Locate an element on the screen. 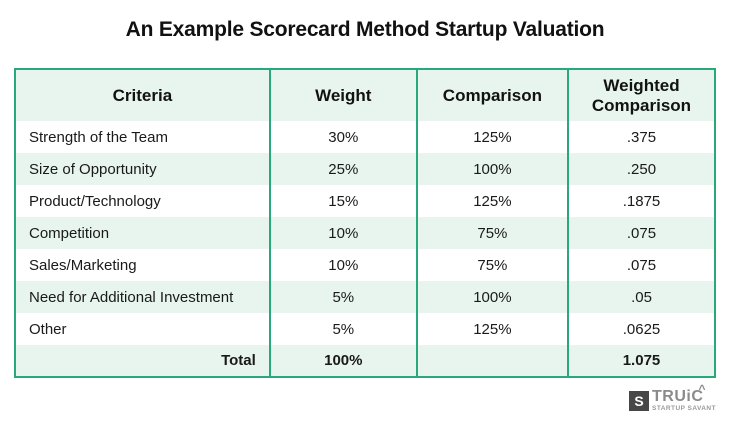  weight-cell: 25% is located at coordinates (342, 169).